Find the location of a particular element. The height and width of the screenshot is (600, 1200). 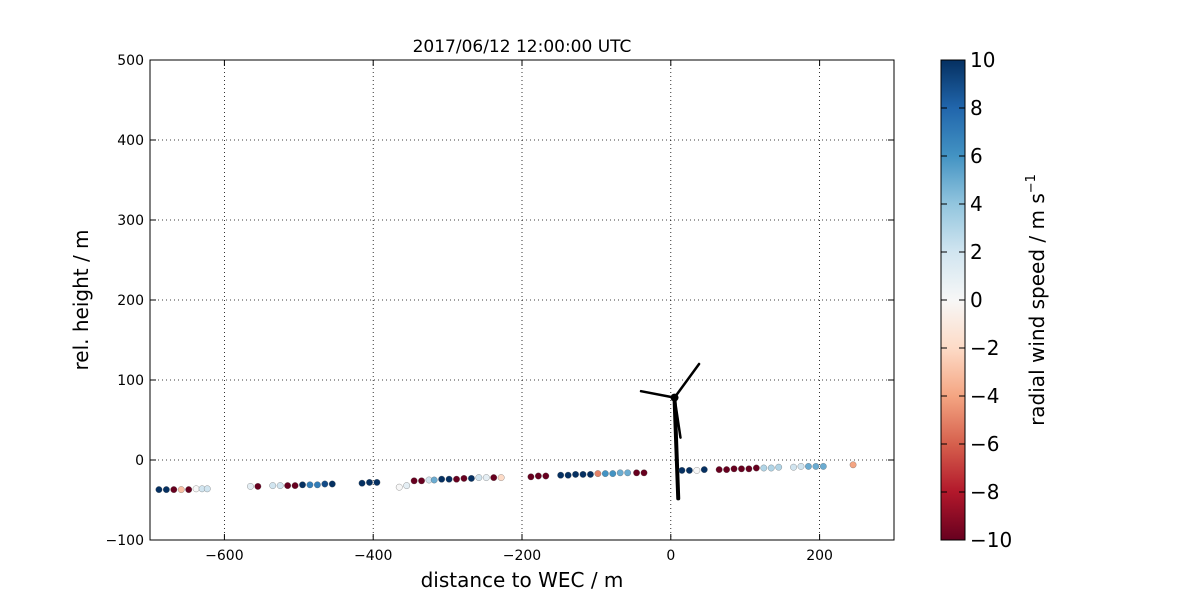

colorbar-tick-label: −10 is located at coordinates (991, 540).